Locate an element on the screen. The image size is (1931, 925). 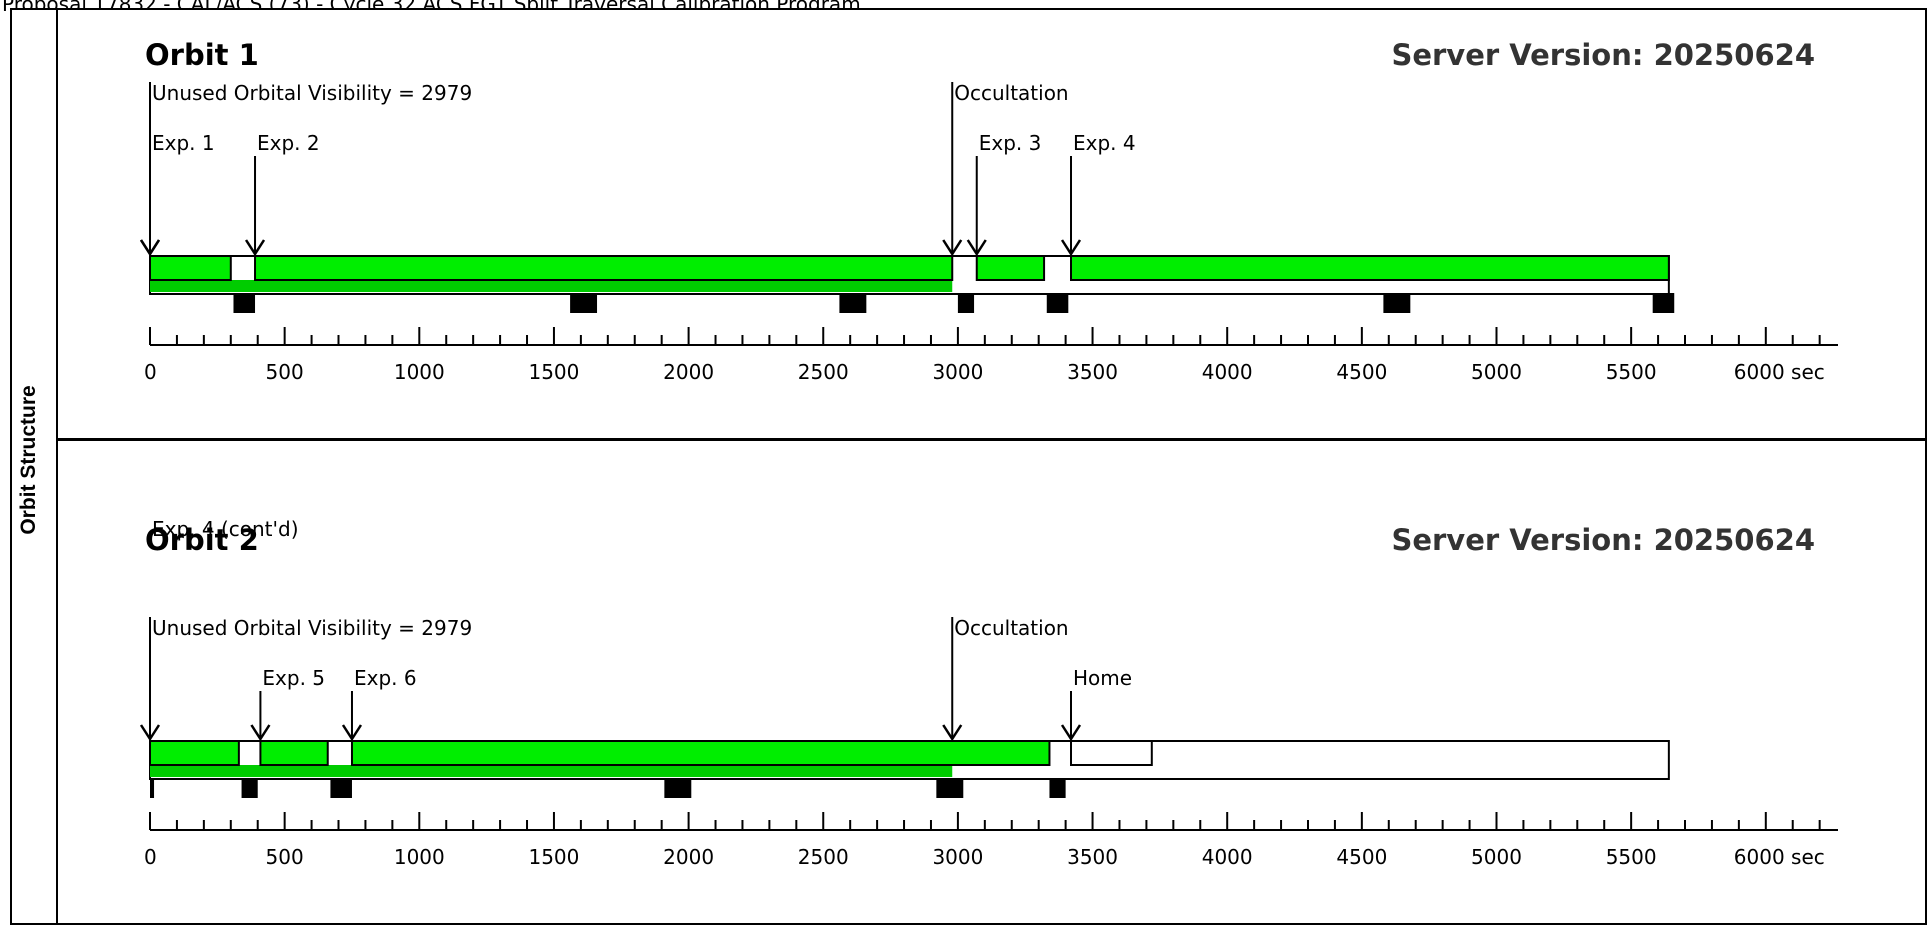
orbit-title: Orbit 1 is located at coordinates (202, 55).